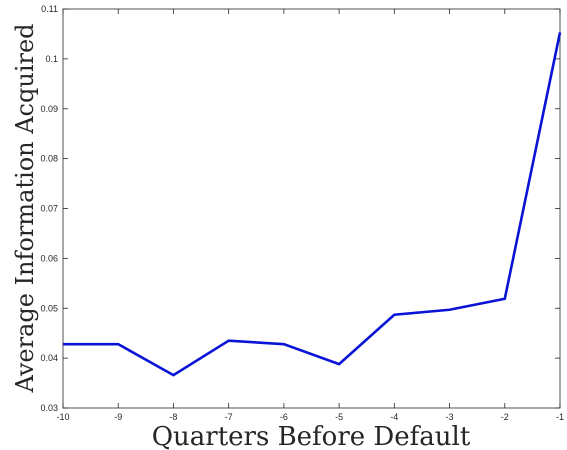  I want to click on x-tick-label: -7, so click(229, 417).